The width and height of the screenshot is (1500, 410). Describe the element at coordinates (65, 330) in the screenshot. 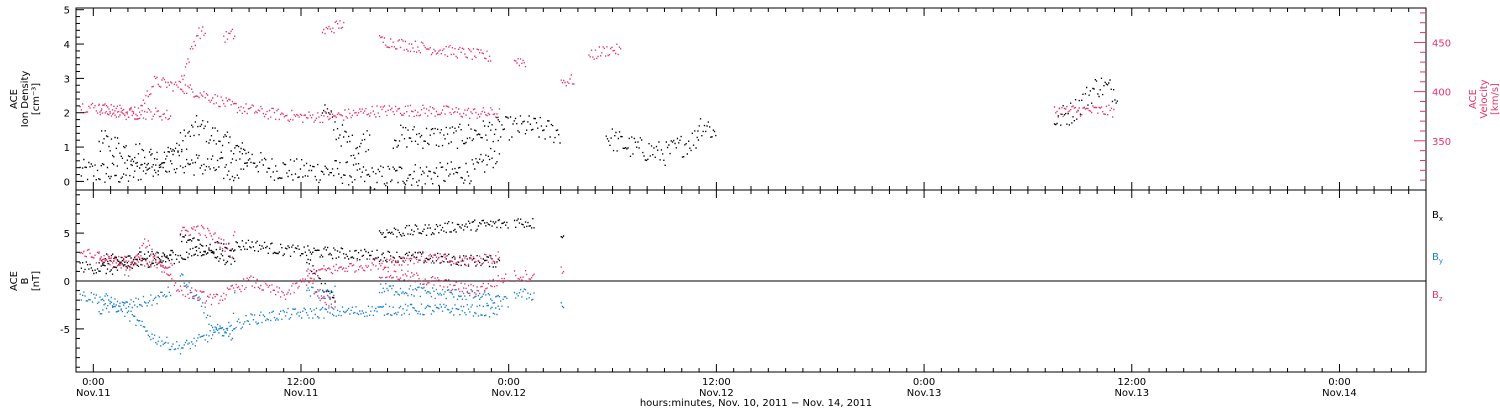

I see `b-field-tick-label: -5` at that location.